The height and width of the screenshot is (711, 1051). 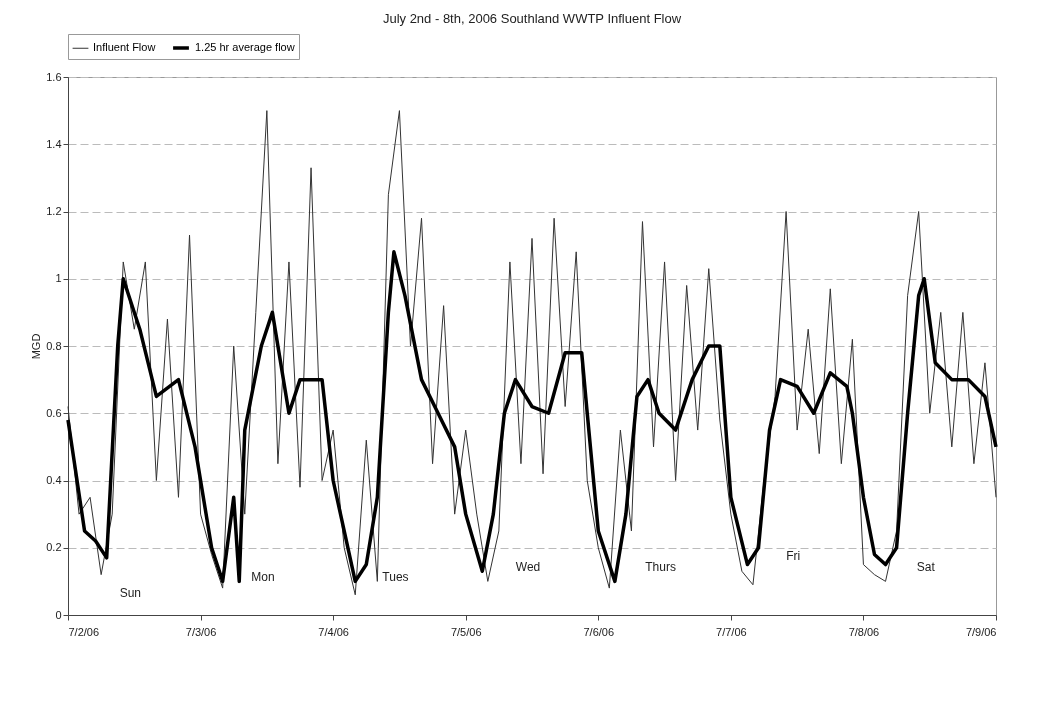 I want to click on chart-title: July 2nd - 8th, 2006 Southland WWTP Influent Flow, so click(x=532, y=18).